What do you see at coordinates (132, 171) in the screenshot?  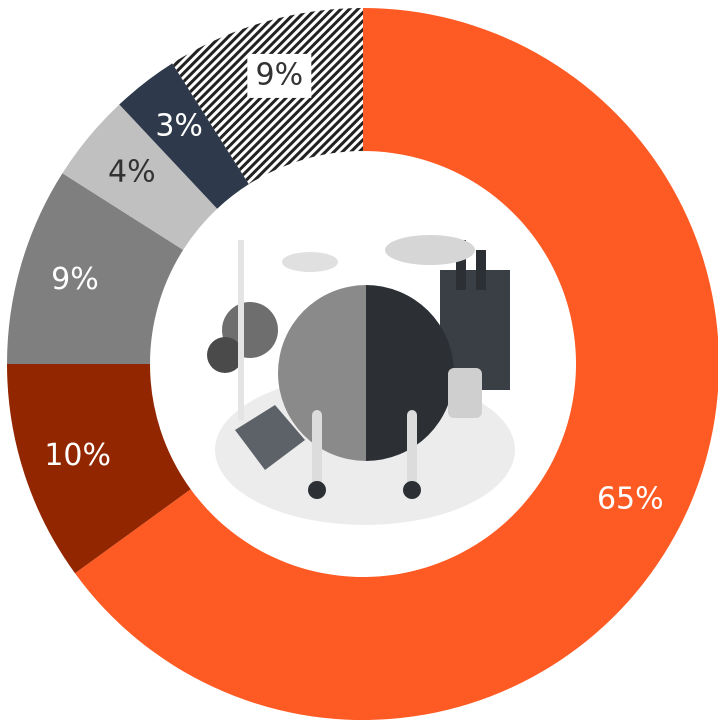 I see `slice-label: 4%` at bounding box center [132, 171].